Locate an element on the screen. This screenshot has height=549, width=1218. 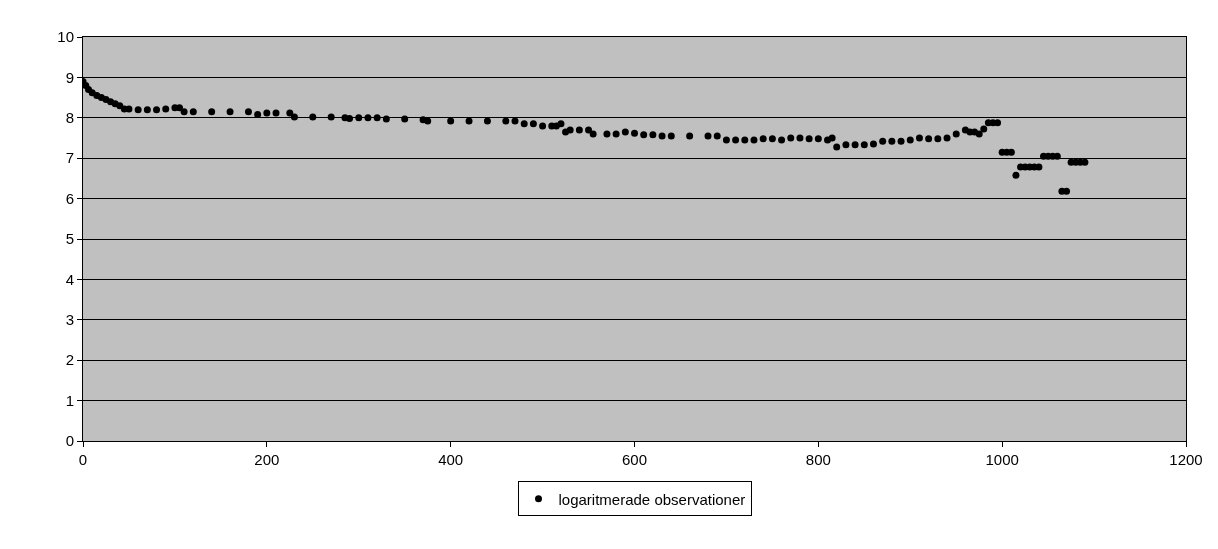
y-tick-label: 4 is located at coordinates (69, 279).